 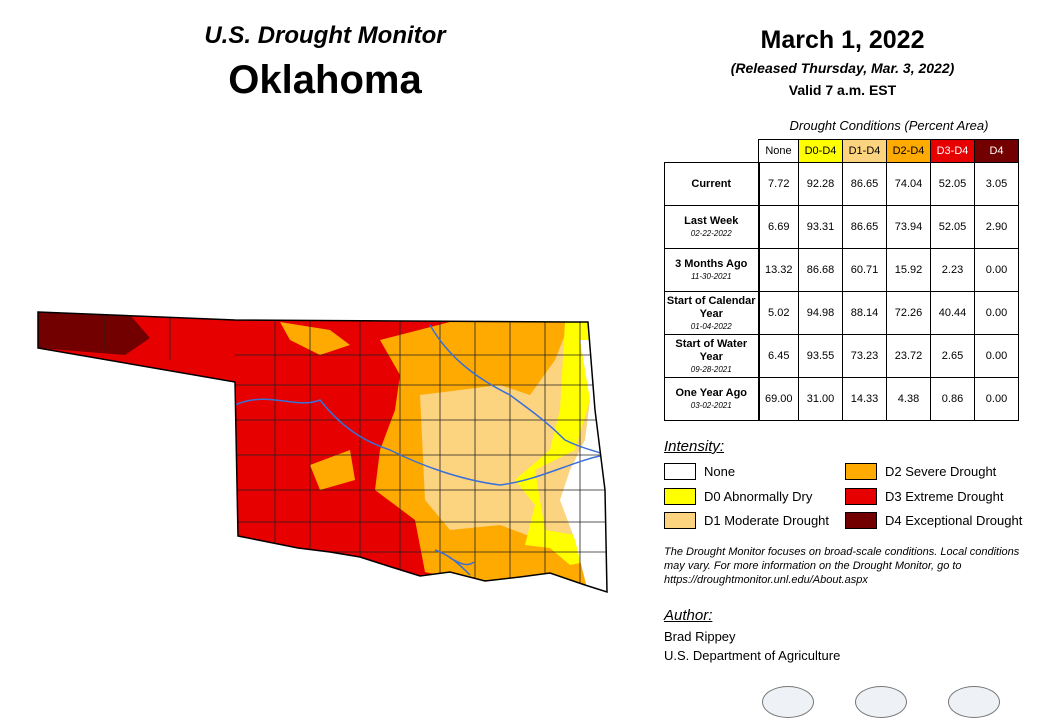 I want to click on state-title: Oklahoma, so click(x=325, y=80).